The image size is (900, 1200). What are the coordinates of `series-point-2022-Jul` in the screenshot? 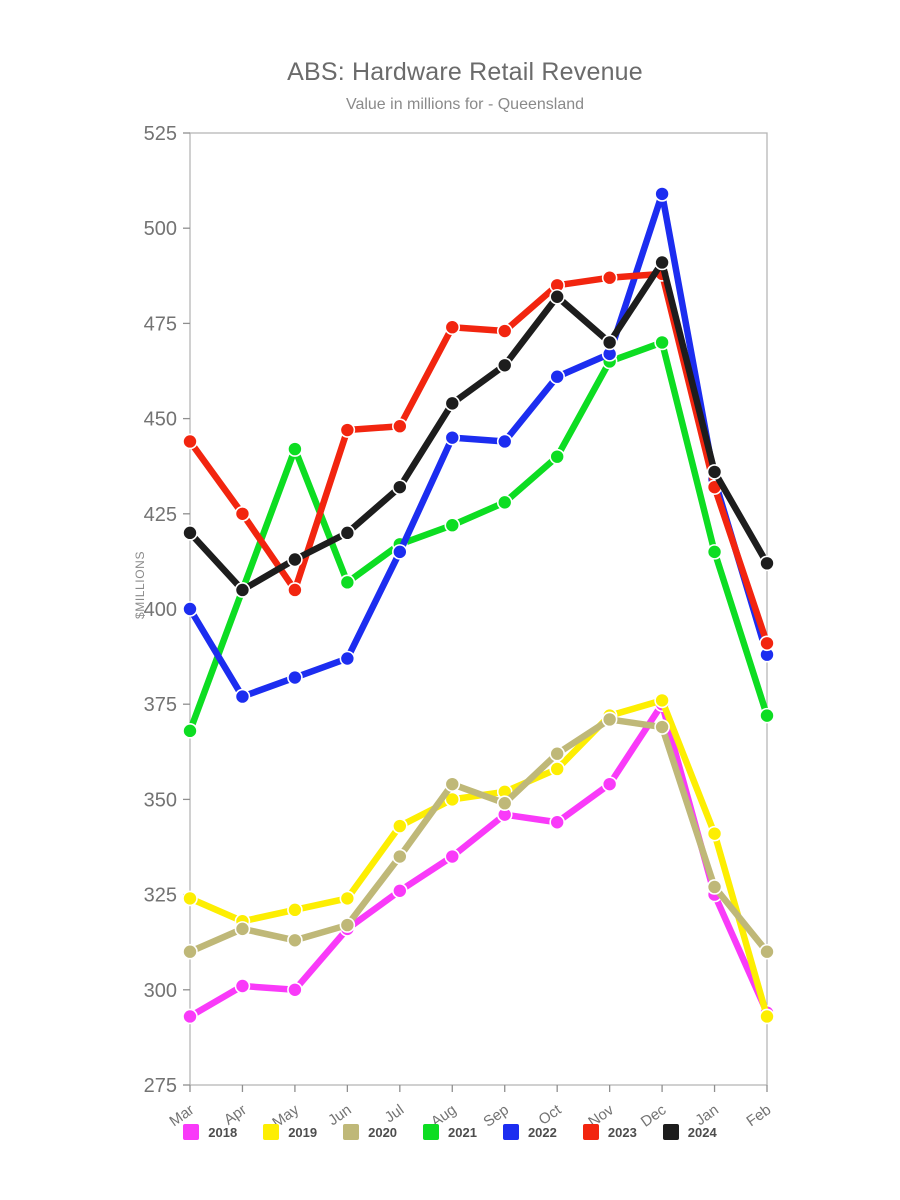 It's located at (400, 552).